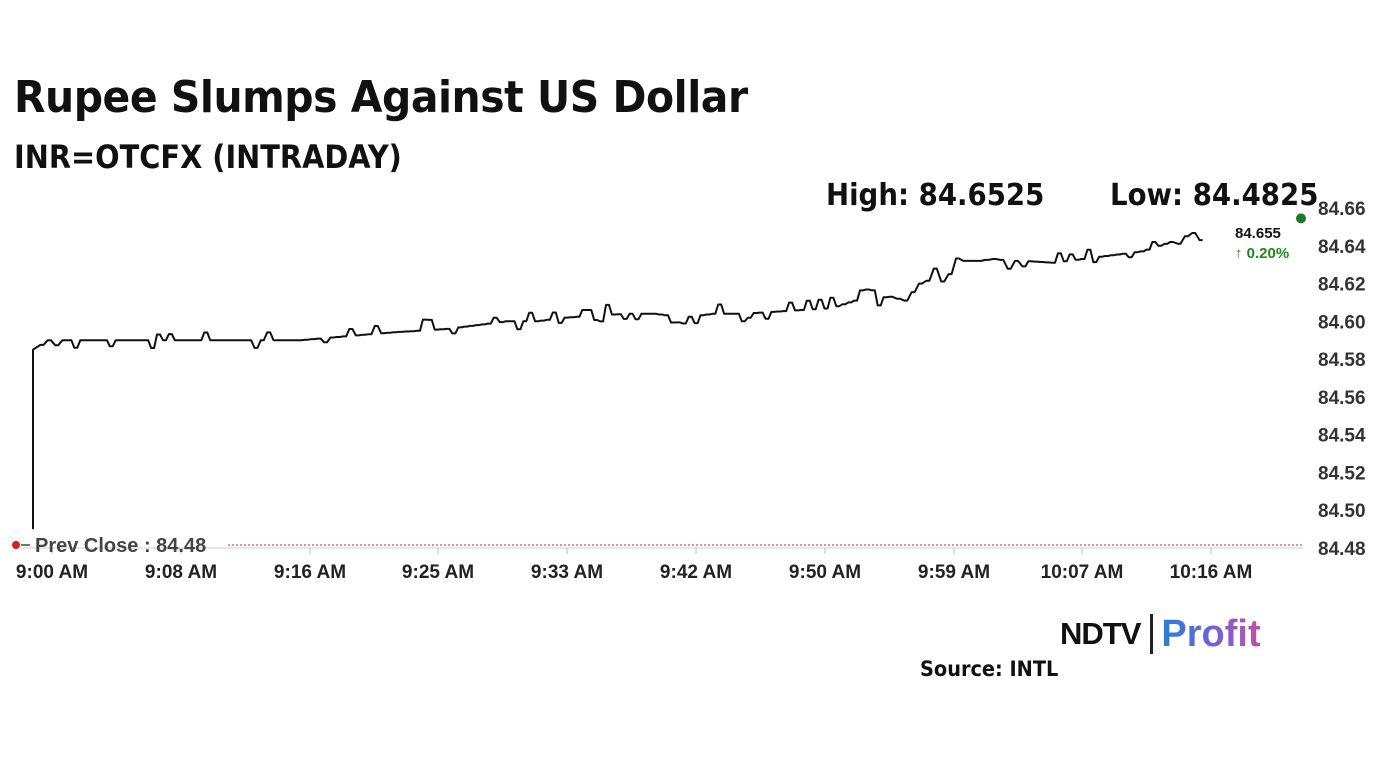 Image resolution: width=1382 pixels, height=777 pixels. What do you see at coordinates (1214, 195) in the screenshot?
I see `low-label: Low: 84.4825` at bounding box center [1214, 195].